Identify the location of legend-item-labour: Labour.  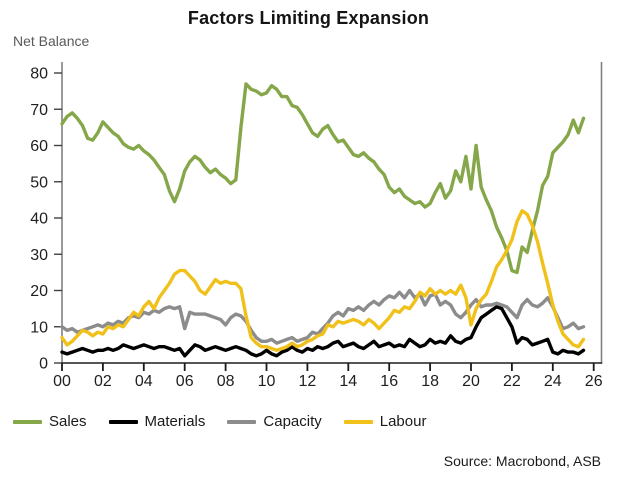
(385, 421).